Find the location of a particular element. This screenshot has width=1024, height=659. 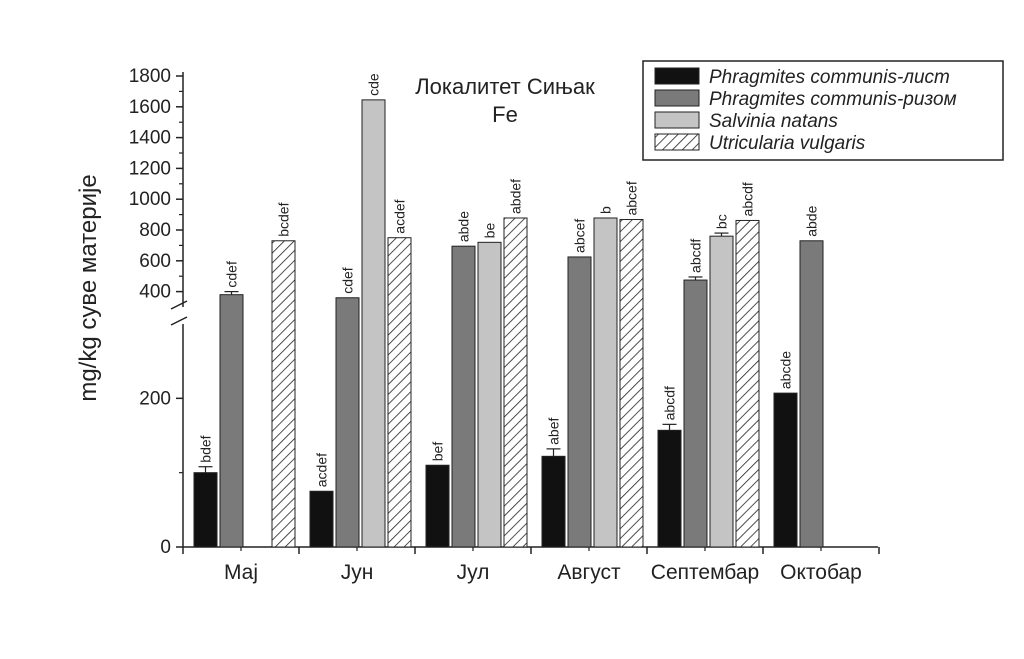

chart-title: Локалитет Сињак is located at coordinates (505, 86).